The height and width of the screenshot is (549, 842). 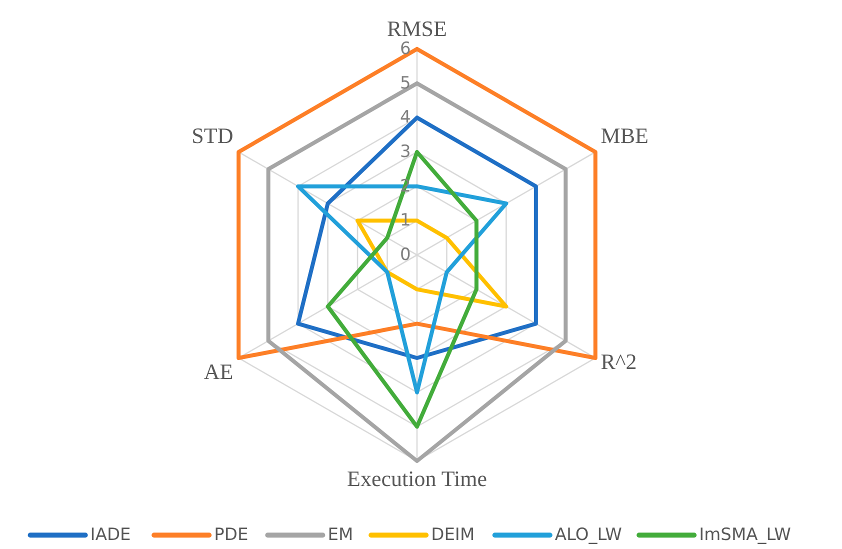 What do you see at coordinates (405, 83) in the screenshot?
I see `y-tick-label: 5` at bounding box center [405, 83].